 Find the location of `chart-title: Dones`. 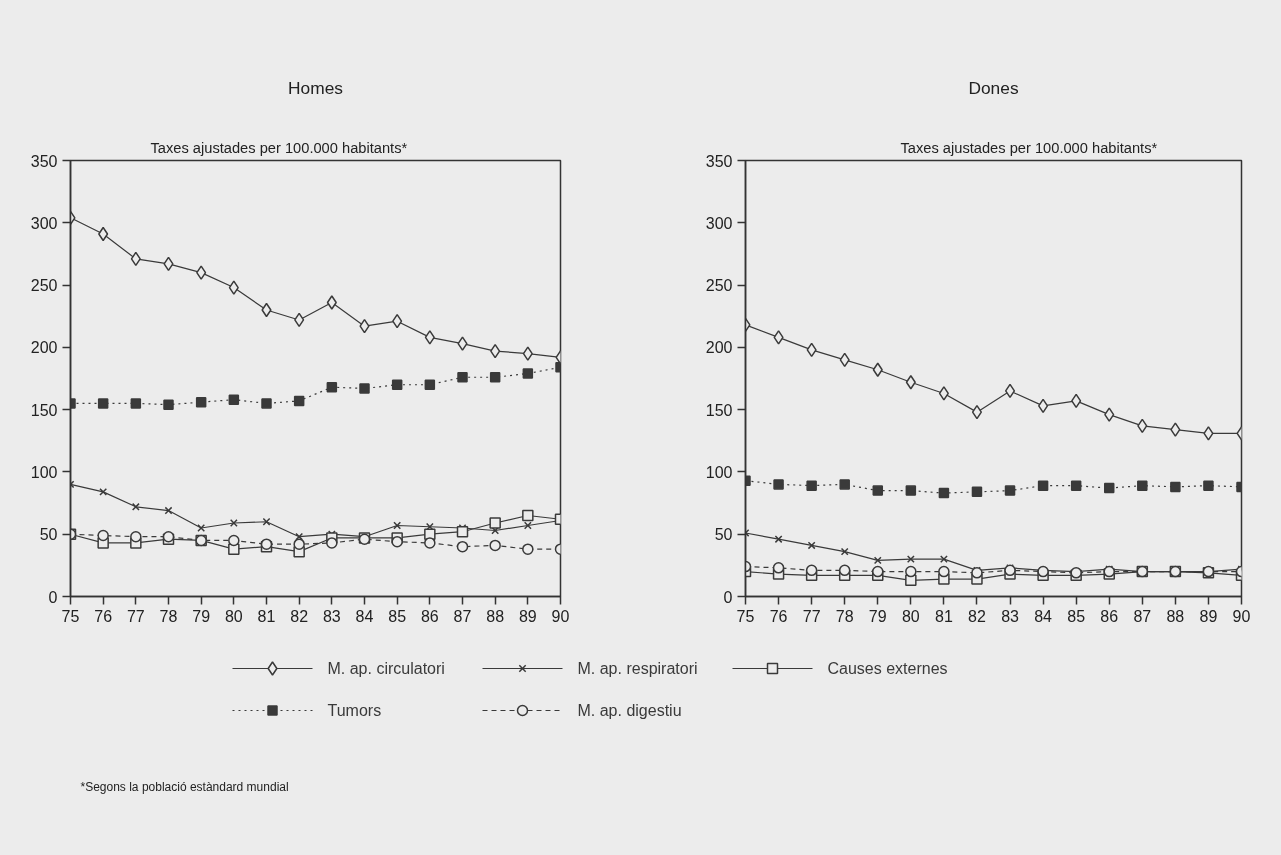

chart-title: Dones is located at coordinates (993, 87).